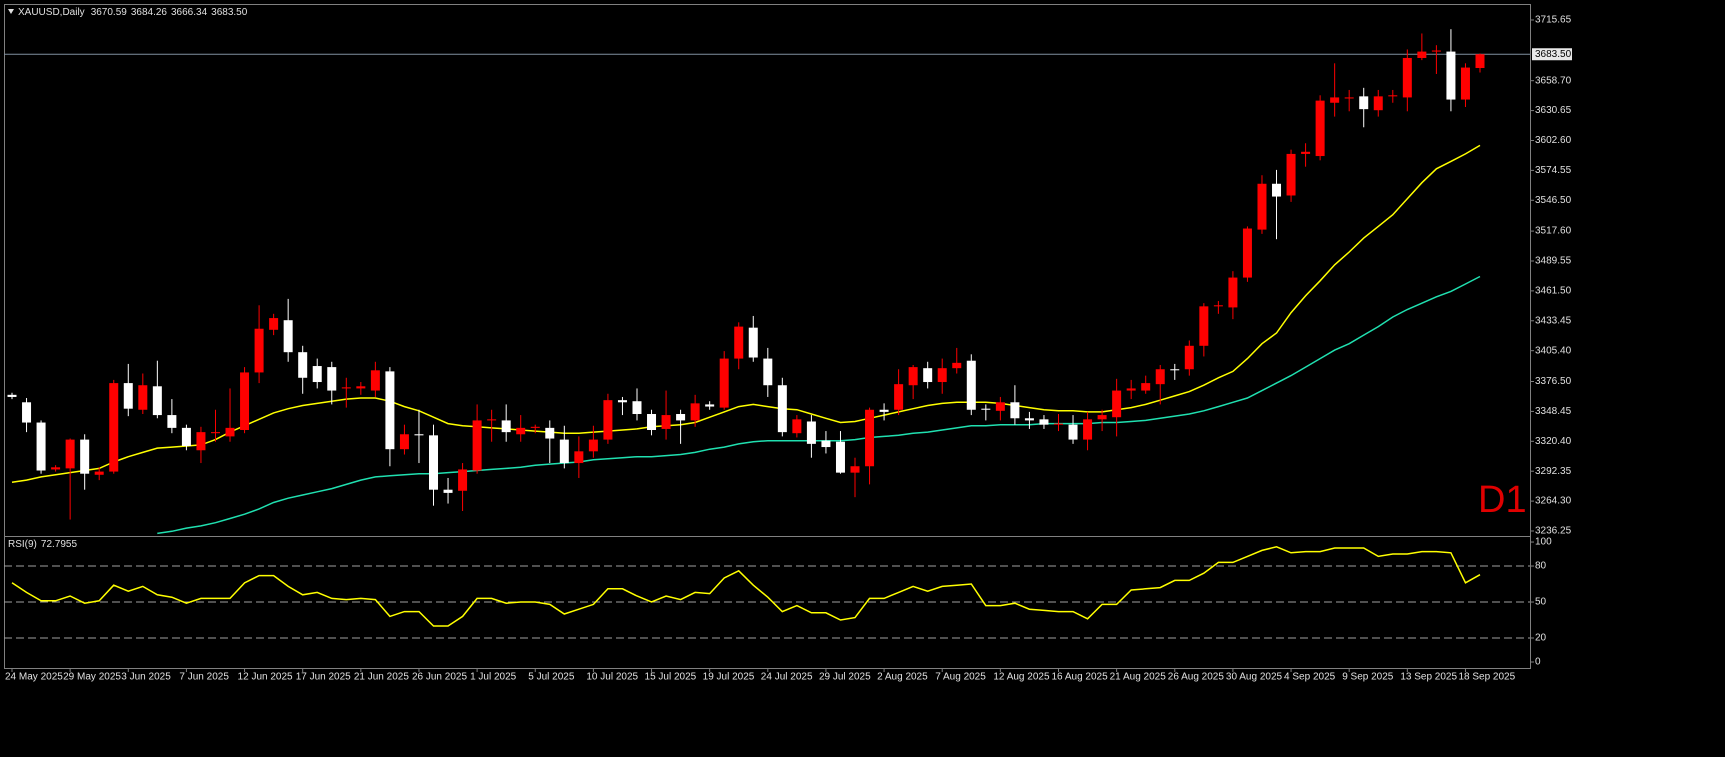 The image size is (1725, 757). What do you see at coordinates (34, 677) in the screenshot?
I see `x-tick-label: 24 May 2025` at bounding box center [34, 677].